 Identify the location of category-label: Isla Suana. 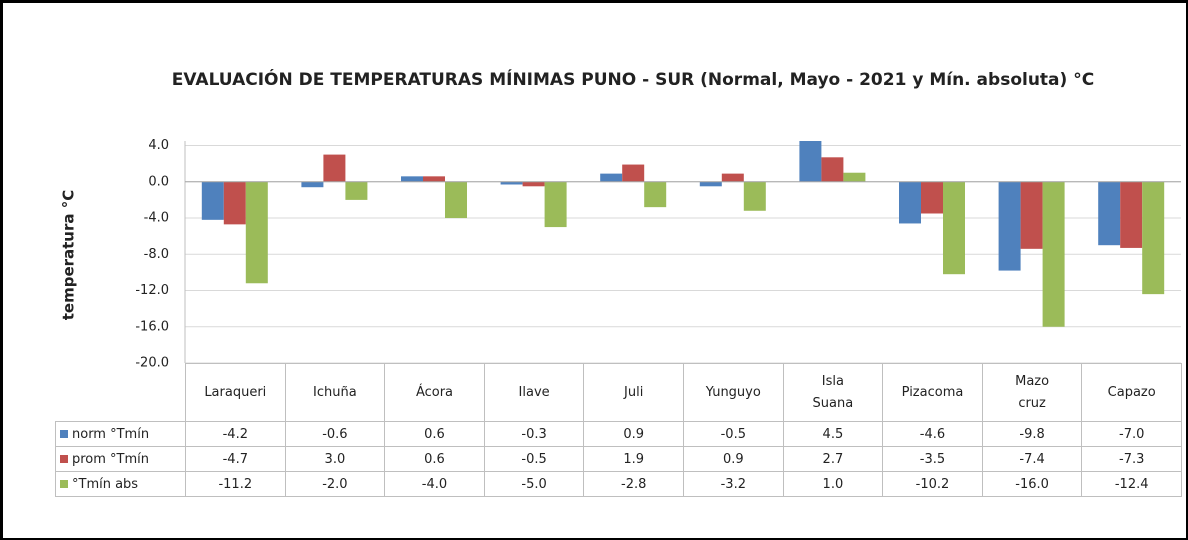
(833, 392).